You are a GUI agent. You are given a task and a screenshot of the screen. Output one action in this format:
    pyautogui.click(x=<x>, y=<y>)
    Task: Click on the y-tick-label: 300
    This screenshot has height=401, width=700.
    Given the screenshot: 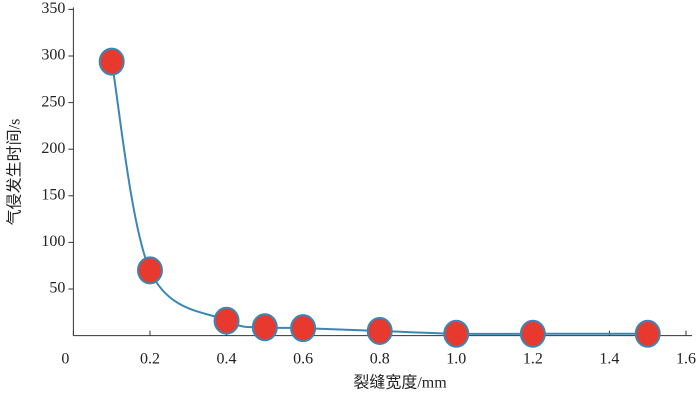 What is the action you would take?
    pyautogui.click(x=53, y=55)
    